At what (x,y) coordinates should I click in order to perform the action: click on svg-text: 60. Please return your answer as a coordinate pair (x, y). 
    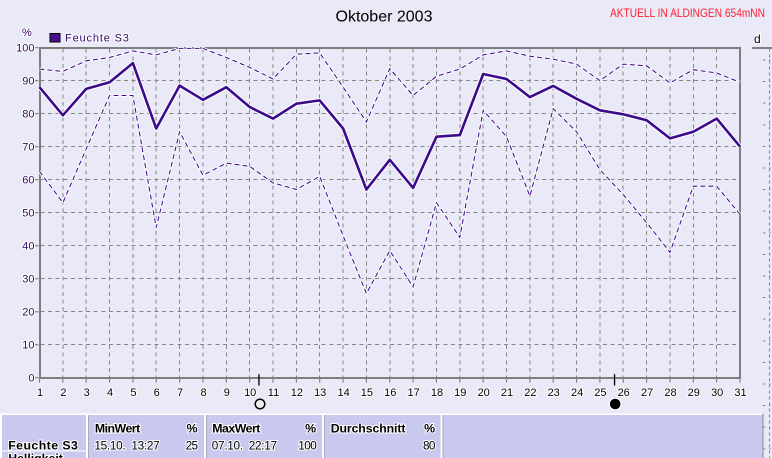
    Looking at the image, I should click on (28, 181).